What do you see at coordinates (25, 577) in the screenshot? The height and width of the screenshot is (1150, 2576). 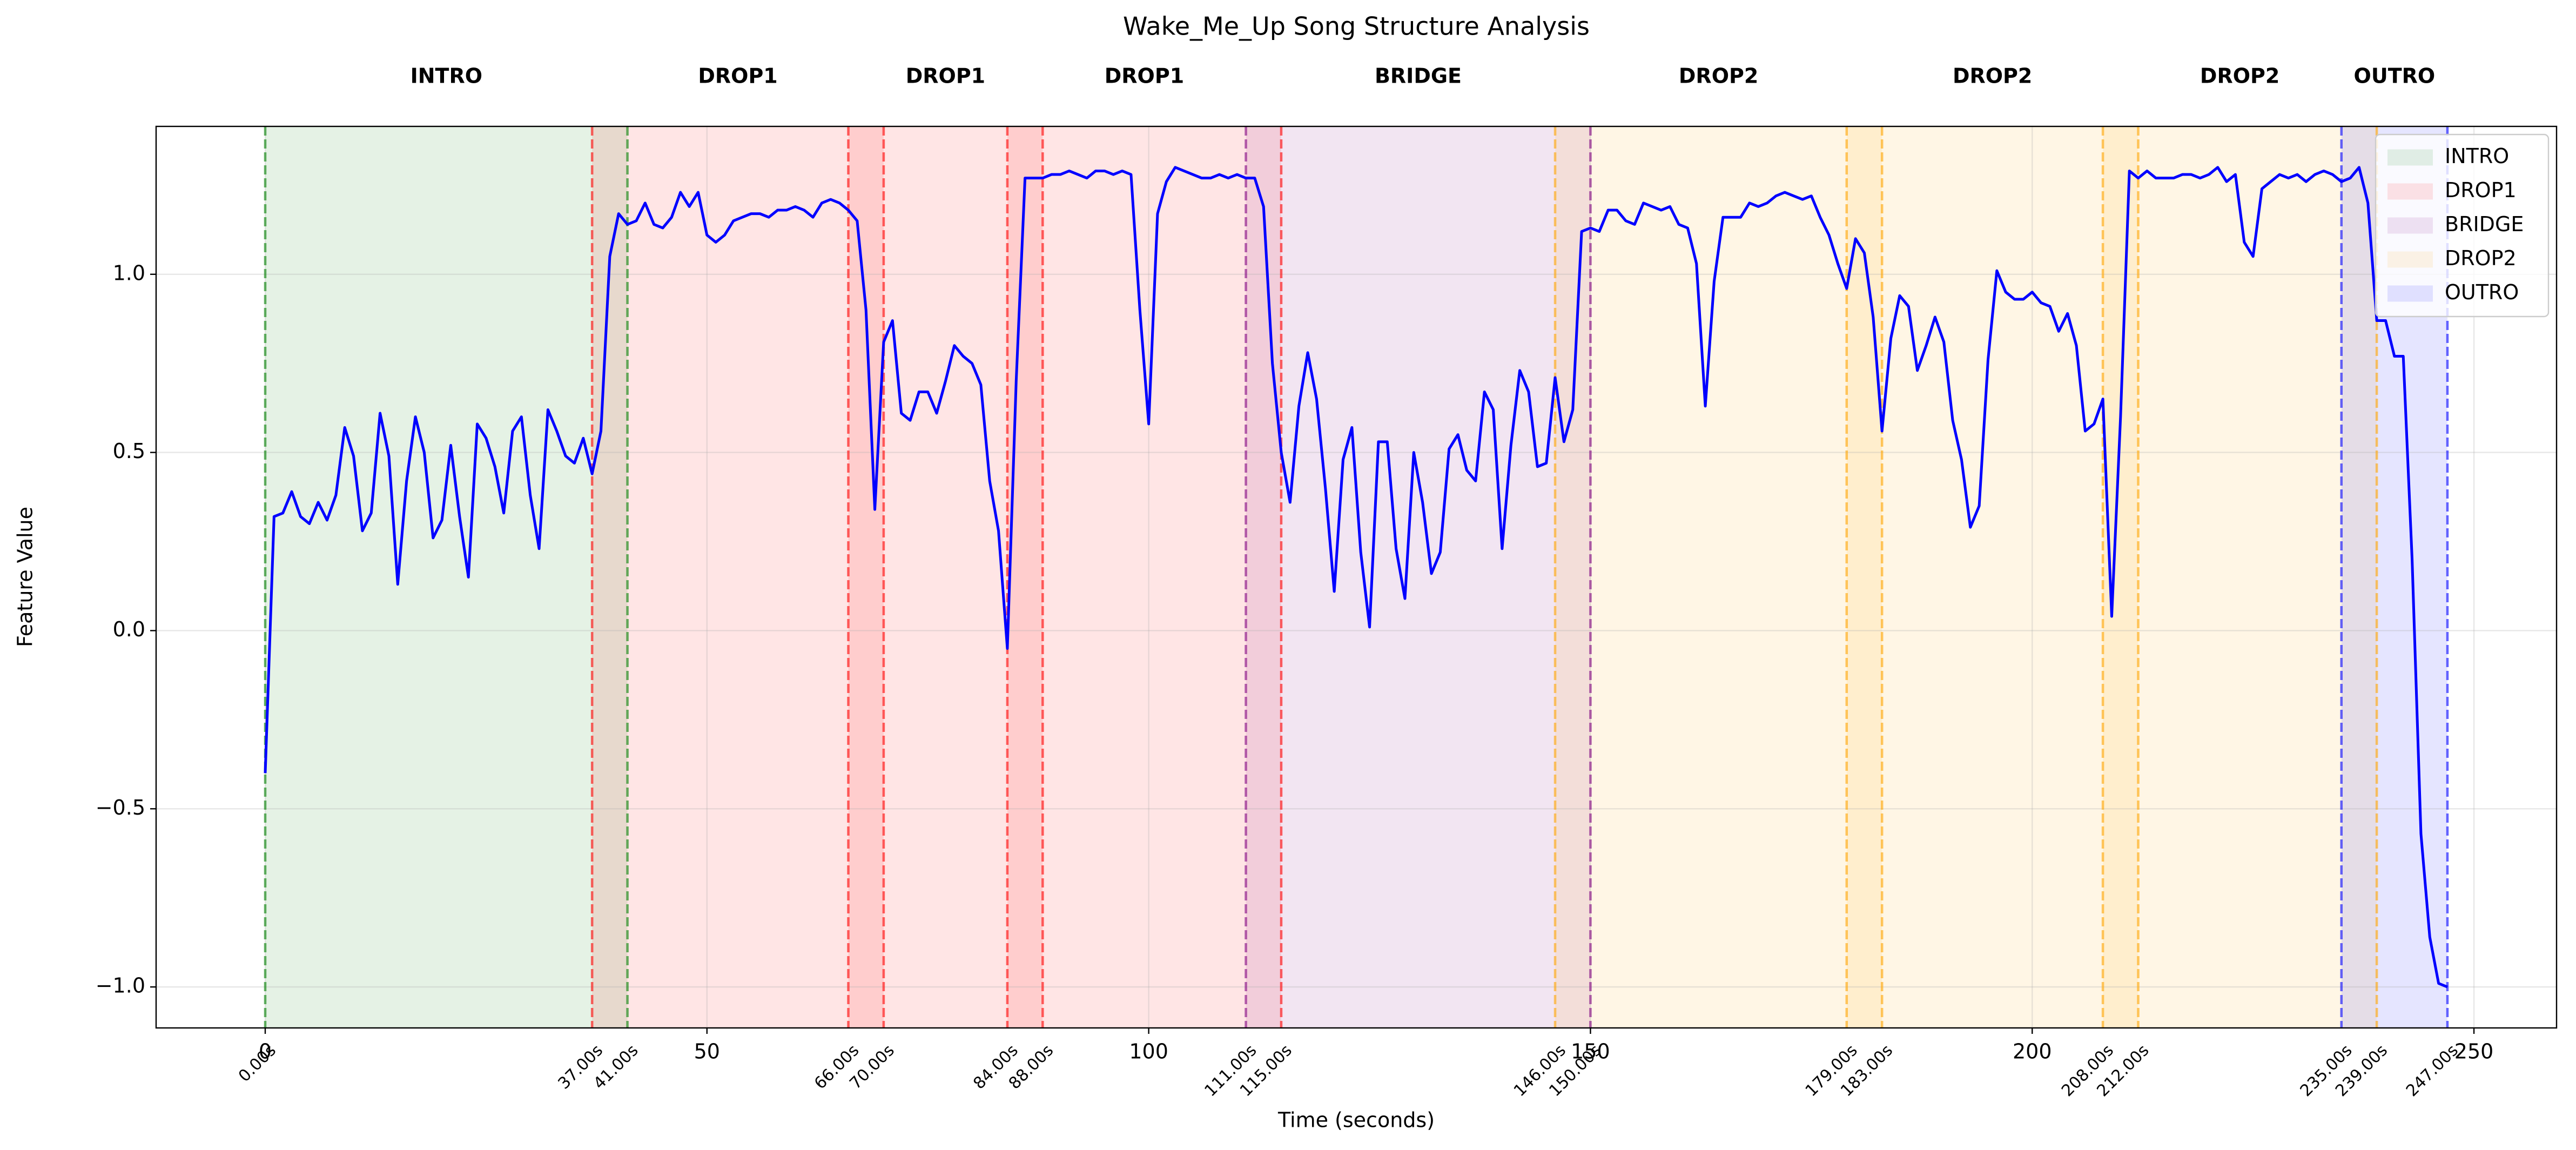 I see `y-axis-label: Feature Value` at bounding box center [25, 577].